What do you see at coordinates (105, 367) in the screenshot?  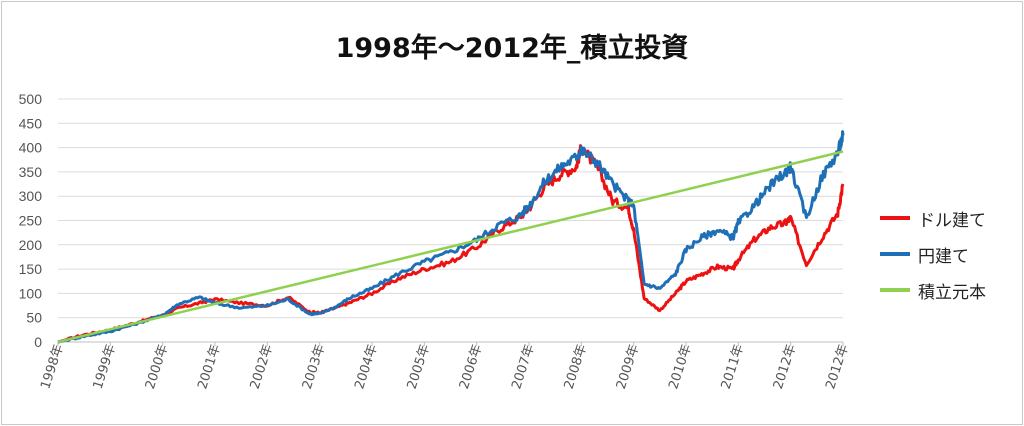 I see `x-tick-label: 1999年` at bounding box center [105, 367].